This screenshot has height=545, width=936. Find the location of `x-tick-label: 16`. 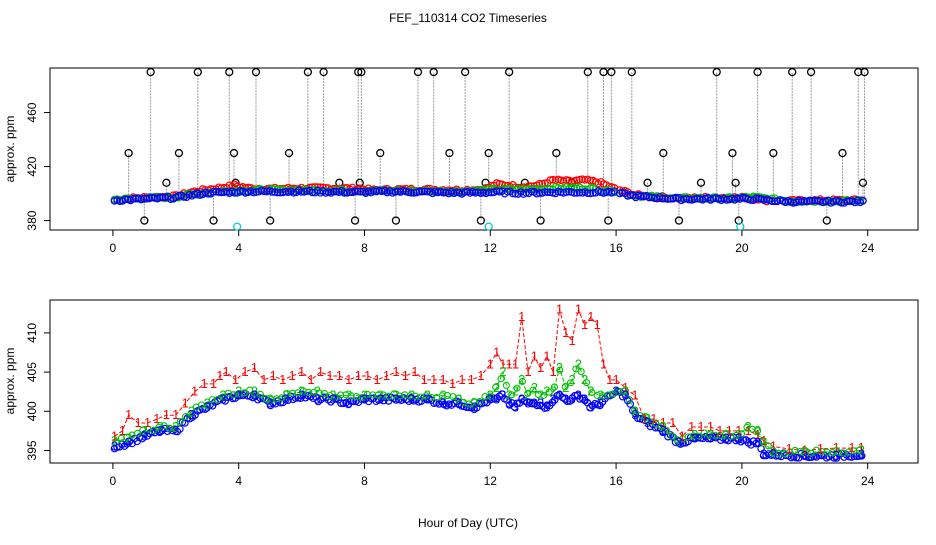

x-tick-label: 16 is located at coordinates (616, 248).